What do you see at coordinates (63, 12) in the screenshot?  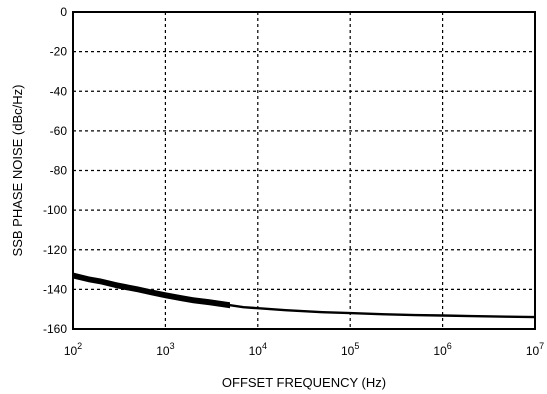 I see `y-tick-label: 0` at bounding box center [63, 12].